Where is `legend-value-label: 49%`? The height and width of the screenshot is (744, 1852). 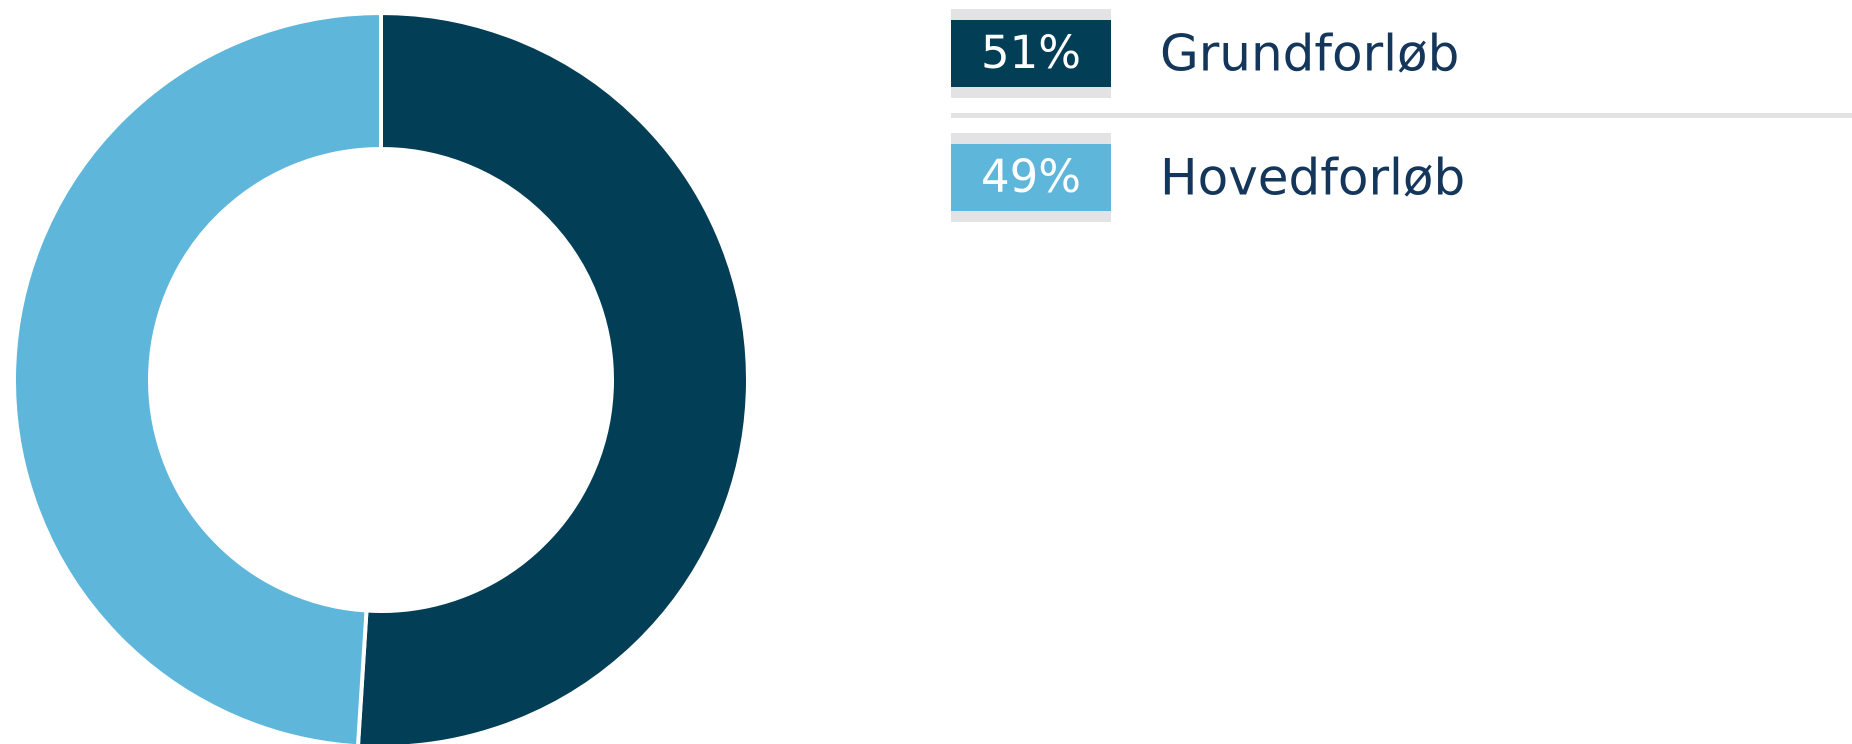 legend-value-label: 49% is located at coordinates (1031, 176).